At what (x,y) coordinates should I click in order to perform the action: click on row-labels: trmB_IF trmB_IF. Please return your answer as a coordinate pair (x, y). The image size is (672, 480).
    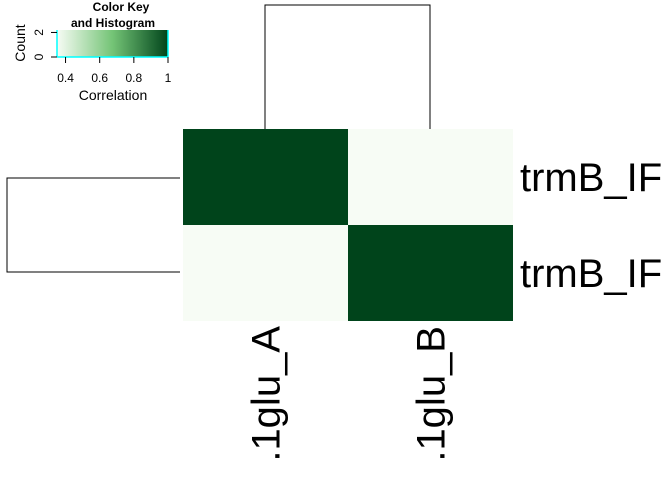
    Looking at the image, I should click on (591, 226).